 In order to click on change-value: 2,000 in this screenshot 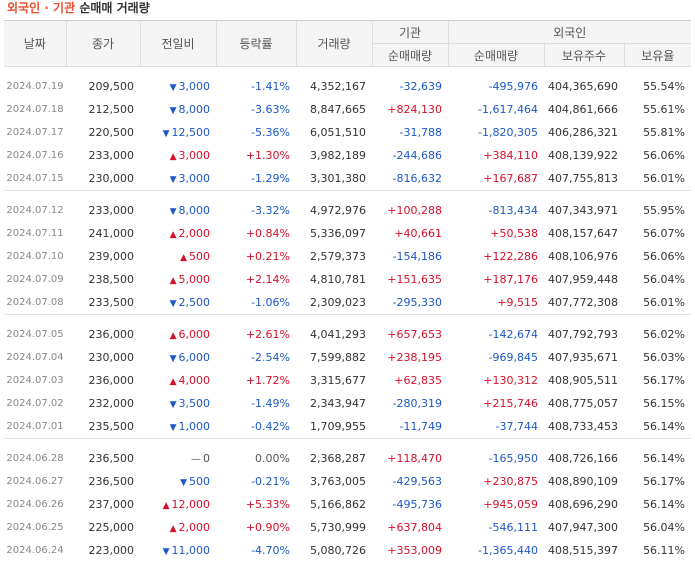, I will do `click(194, 233)`.